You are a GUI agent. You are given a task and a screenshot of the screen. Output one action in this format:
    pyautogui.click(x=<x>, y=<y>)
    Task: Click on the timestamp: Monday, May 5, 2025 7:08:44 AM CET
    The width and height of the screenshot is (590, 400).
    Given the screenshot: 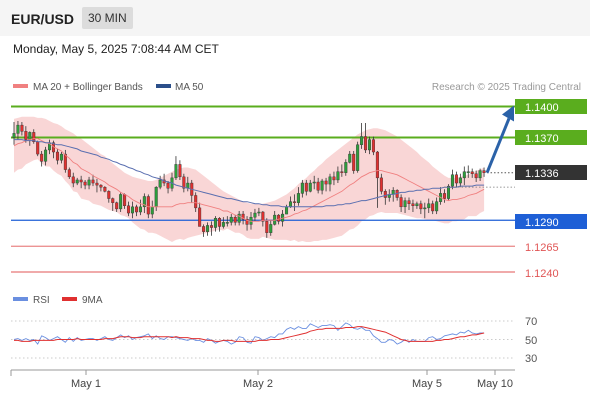 What is the action you would take?
    pyautogui.click(x=116, y=49)
    